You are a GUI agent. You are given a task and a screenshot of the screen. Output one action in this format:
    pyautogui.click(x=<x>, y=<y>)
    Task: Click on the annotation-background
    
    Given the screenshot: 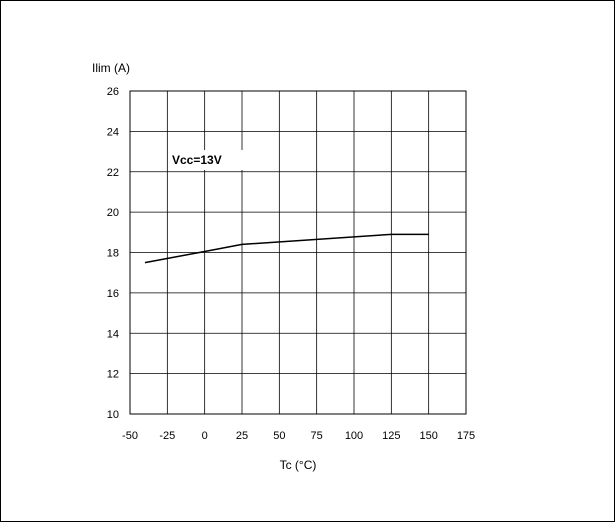 What is the action you would take?
    pyautogui.click(x=212, y=160)
    